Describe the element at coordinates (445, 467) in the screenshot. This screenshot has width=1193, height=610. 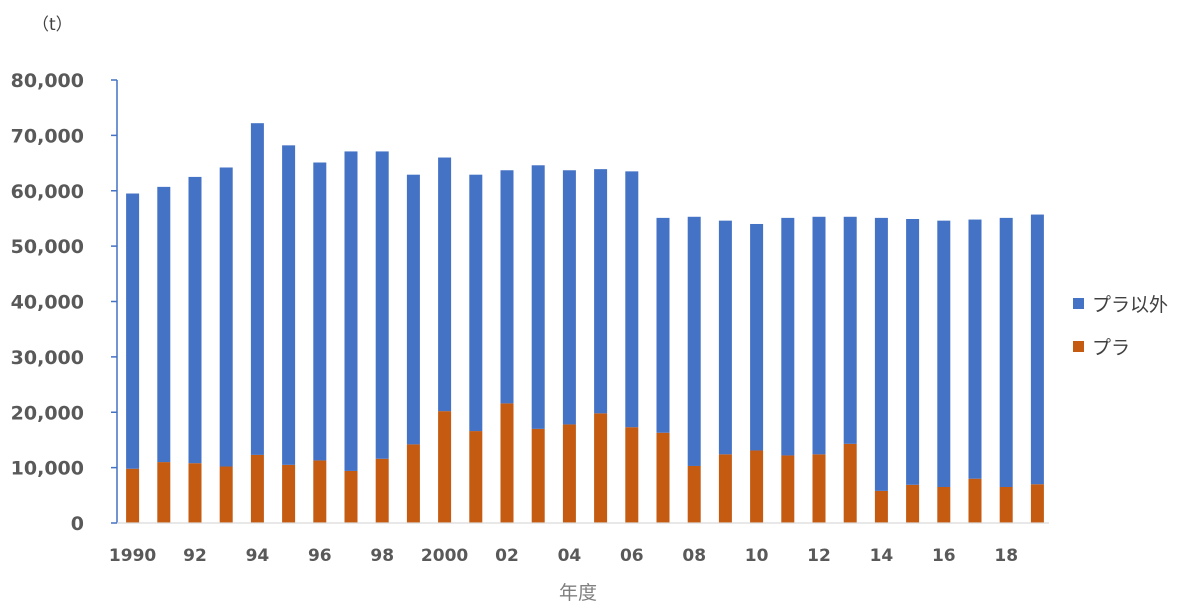
I see `bar-plastic-2000` at that location.